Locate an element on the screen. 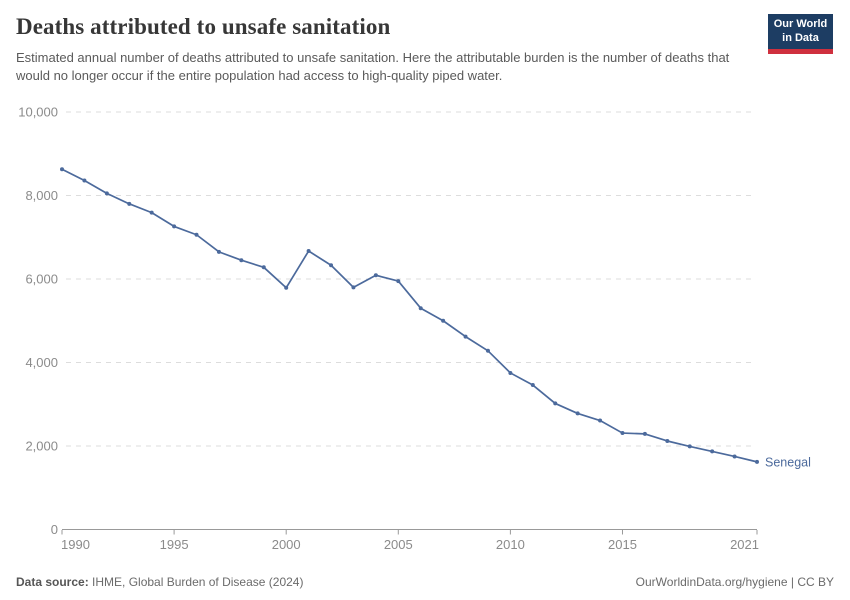 The width and height of the screenshot is (850, 600). y-tick-label: 2,000 is located at coordinates (41, 446).